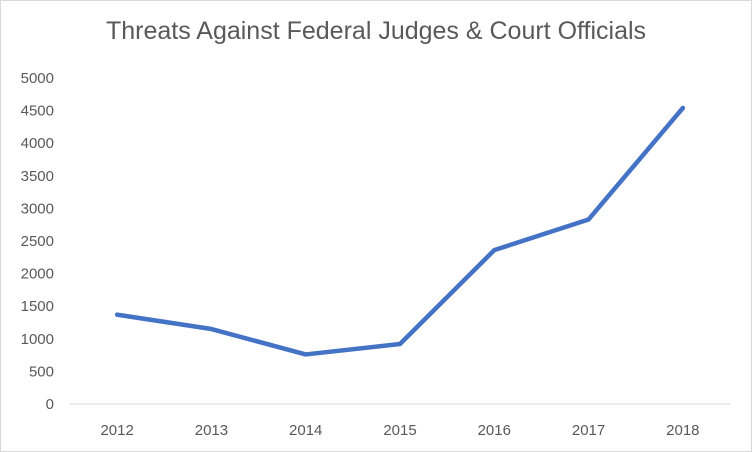 The width and height of the screenshot is (752, 452). Describe the element at coordinates (37, 241) in the screenshot. I see `y-tick-label: 2500` at that location.